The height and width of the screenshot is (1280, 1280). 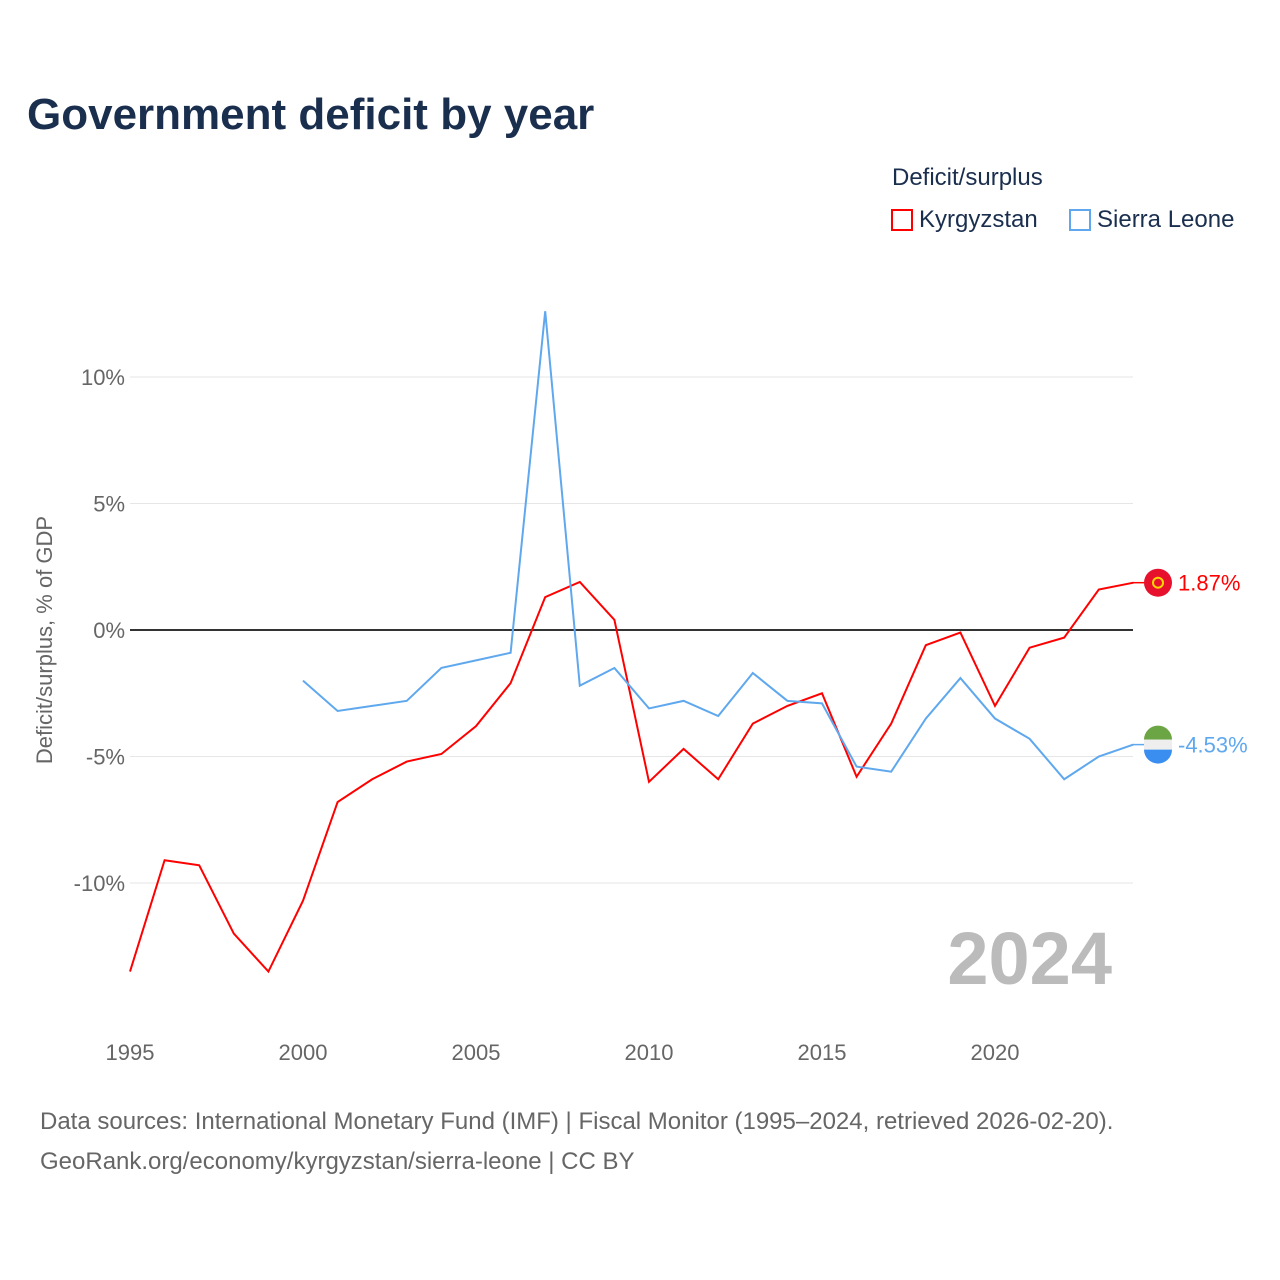 What do you see at coordinates (978, 219) in the screenshot?
I see `legend-label: Kyrgyzstan` at bounding box center [978, 219].